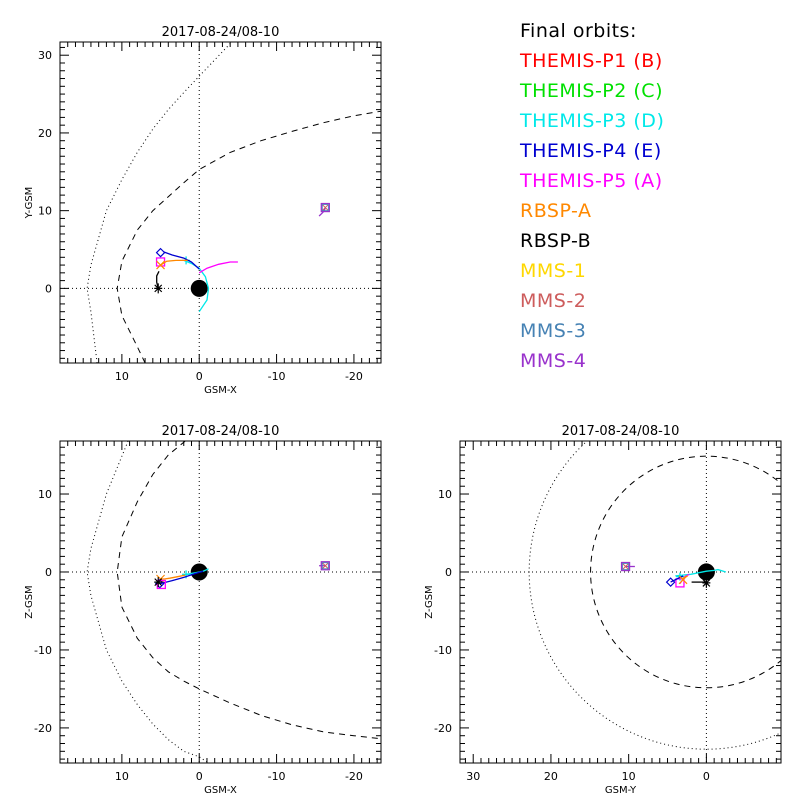 The width and height of the screenshot is (800, 800). What do you see at coordinates (578, 31) in the screenshot?
I see `legend-title: Final orbits:` at bounding box center [578, 31].